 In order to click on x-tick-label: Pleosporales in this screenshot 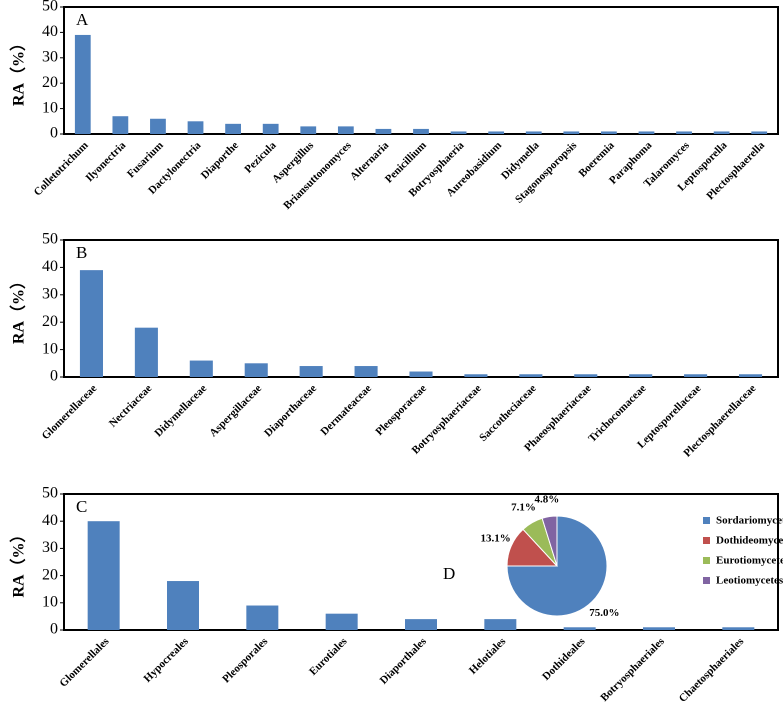, I will do `click(245, 660)`.